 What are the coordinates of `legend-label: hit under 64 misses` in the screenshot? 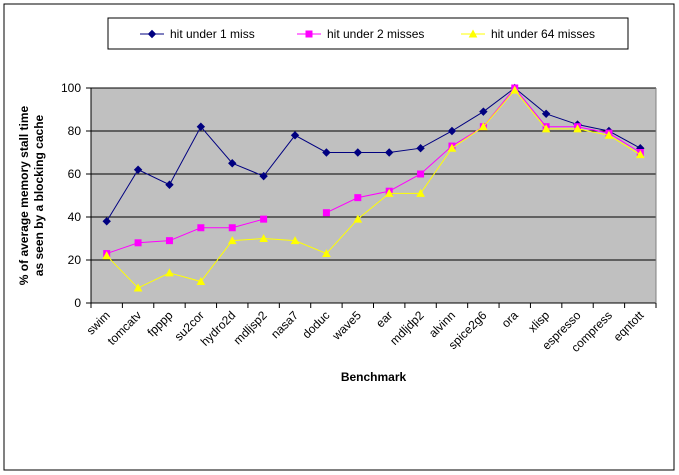 It's located at (543, 34).